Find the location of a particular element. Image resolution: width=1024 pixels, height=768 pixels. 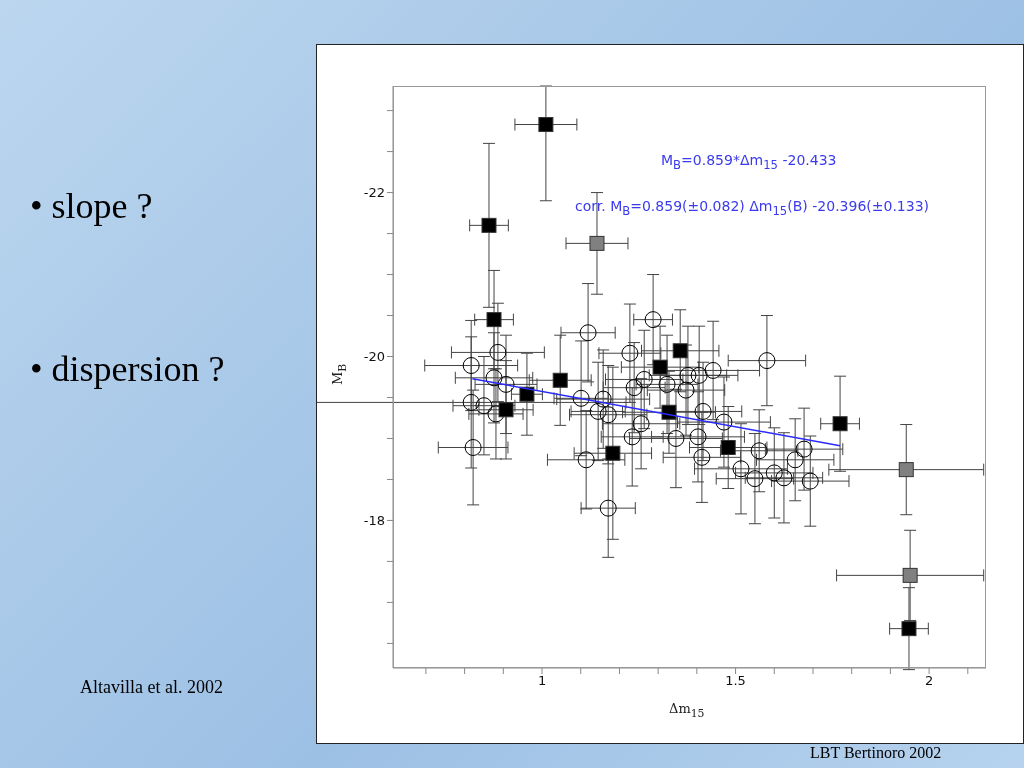

y-tick-label: -18 is located at coordinates (374, 521).